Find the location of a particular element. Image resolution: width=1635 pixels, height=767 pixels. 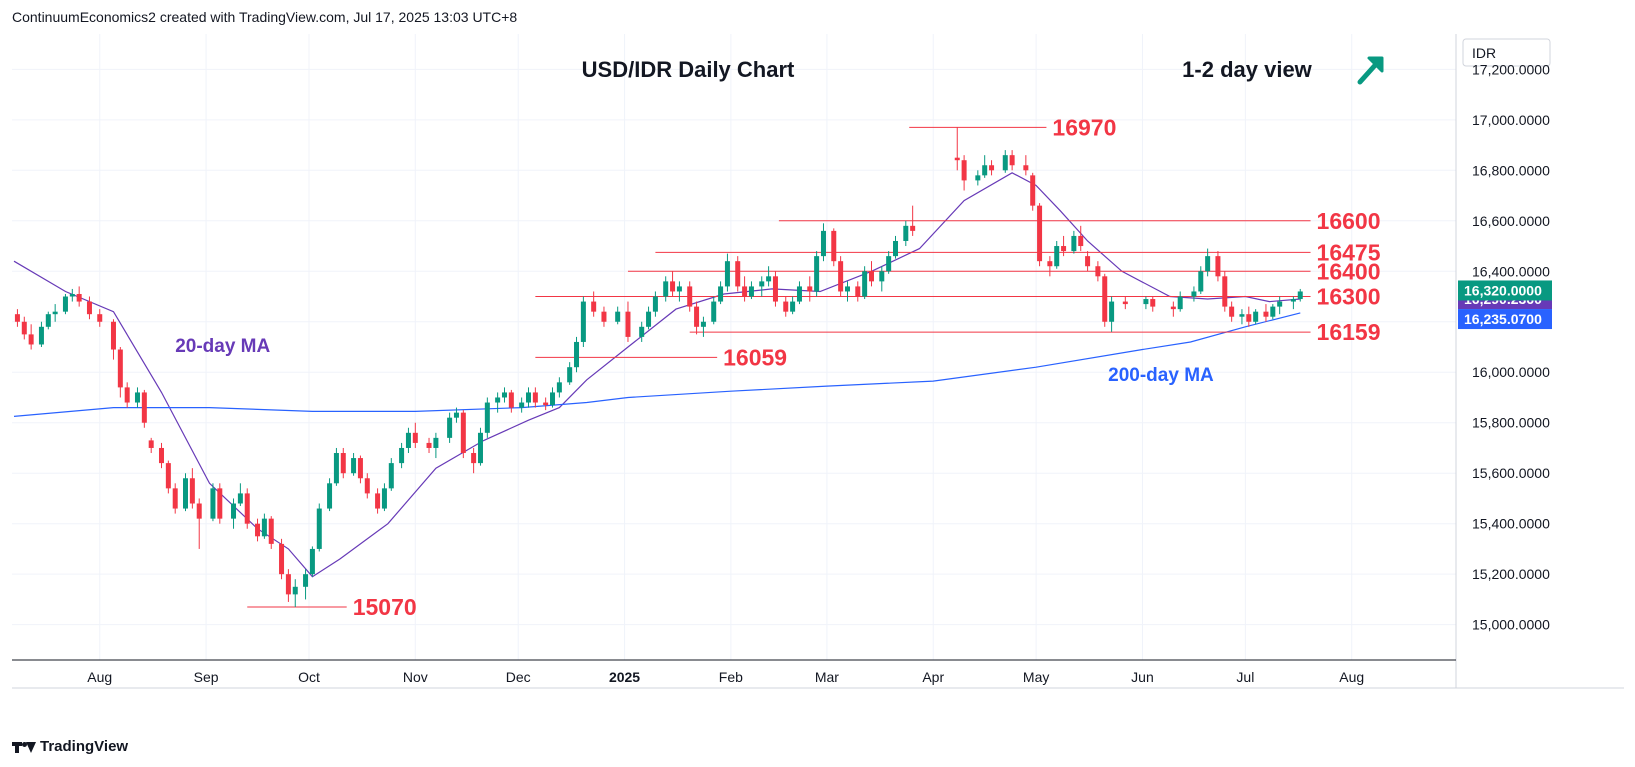

ma200-price-tag is located at coordinates (1505, 319).